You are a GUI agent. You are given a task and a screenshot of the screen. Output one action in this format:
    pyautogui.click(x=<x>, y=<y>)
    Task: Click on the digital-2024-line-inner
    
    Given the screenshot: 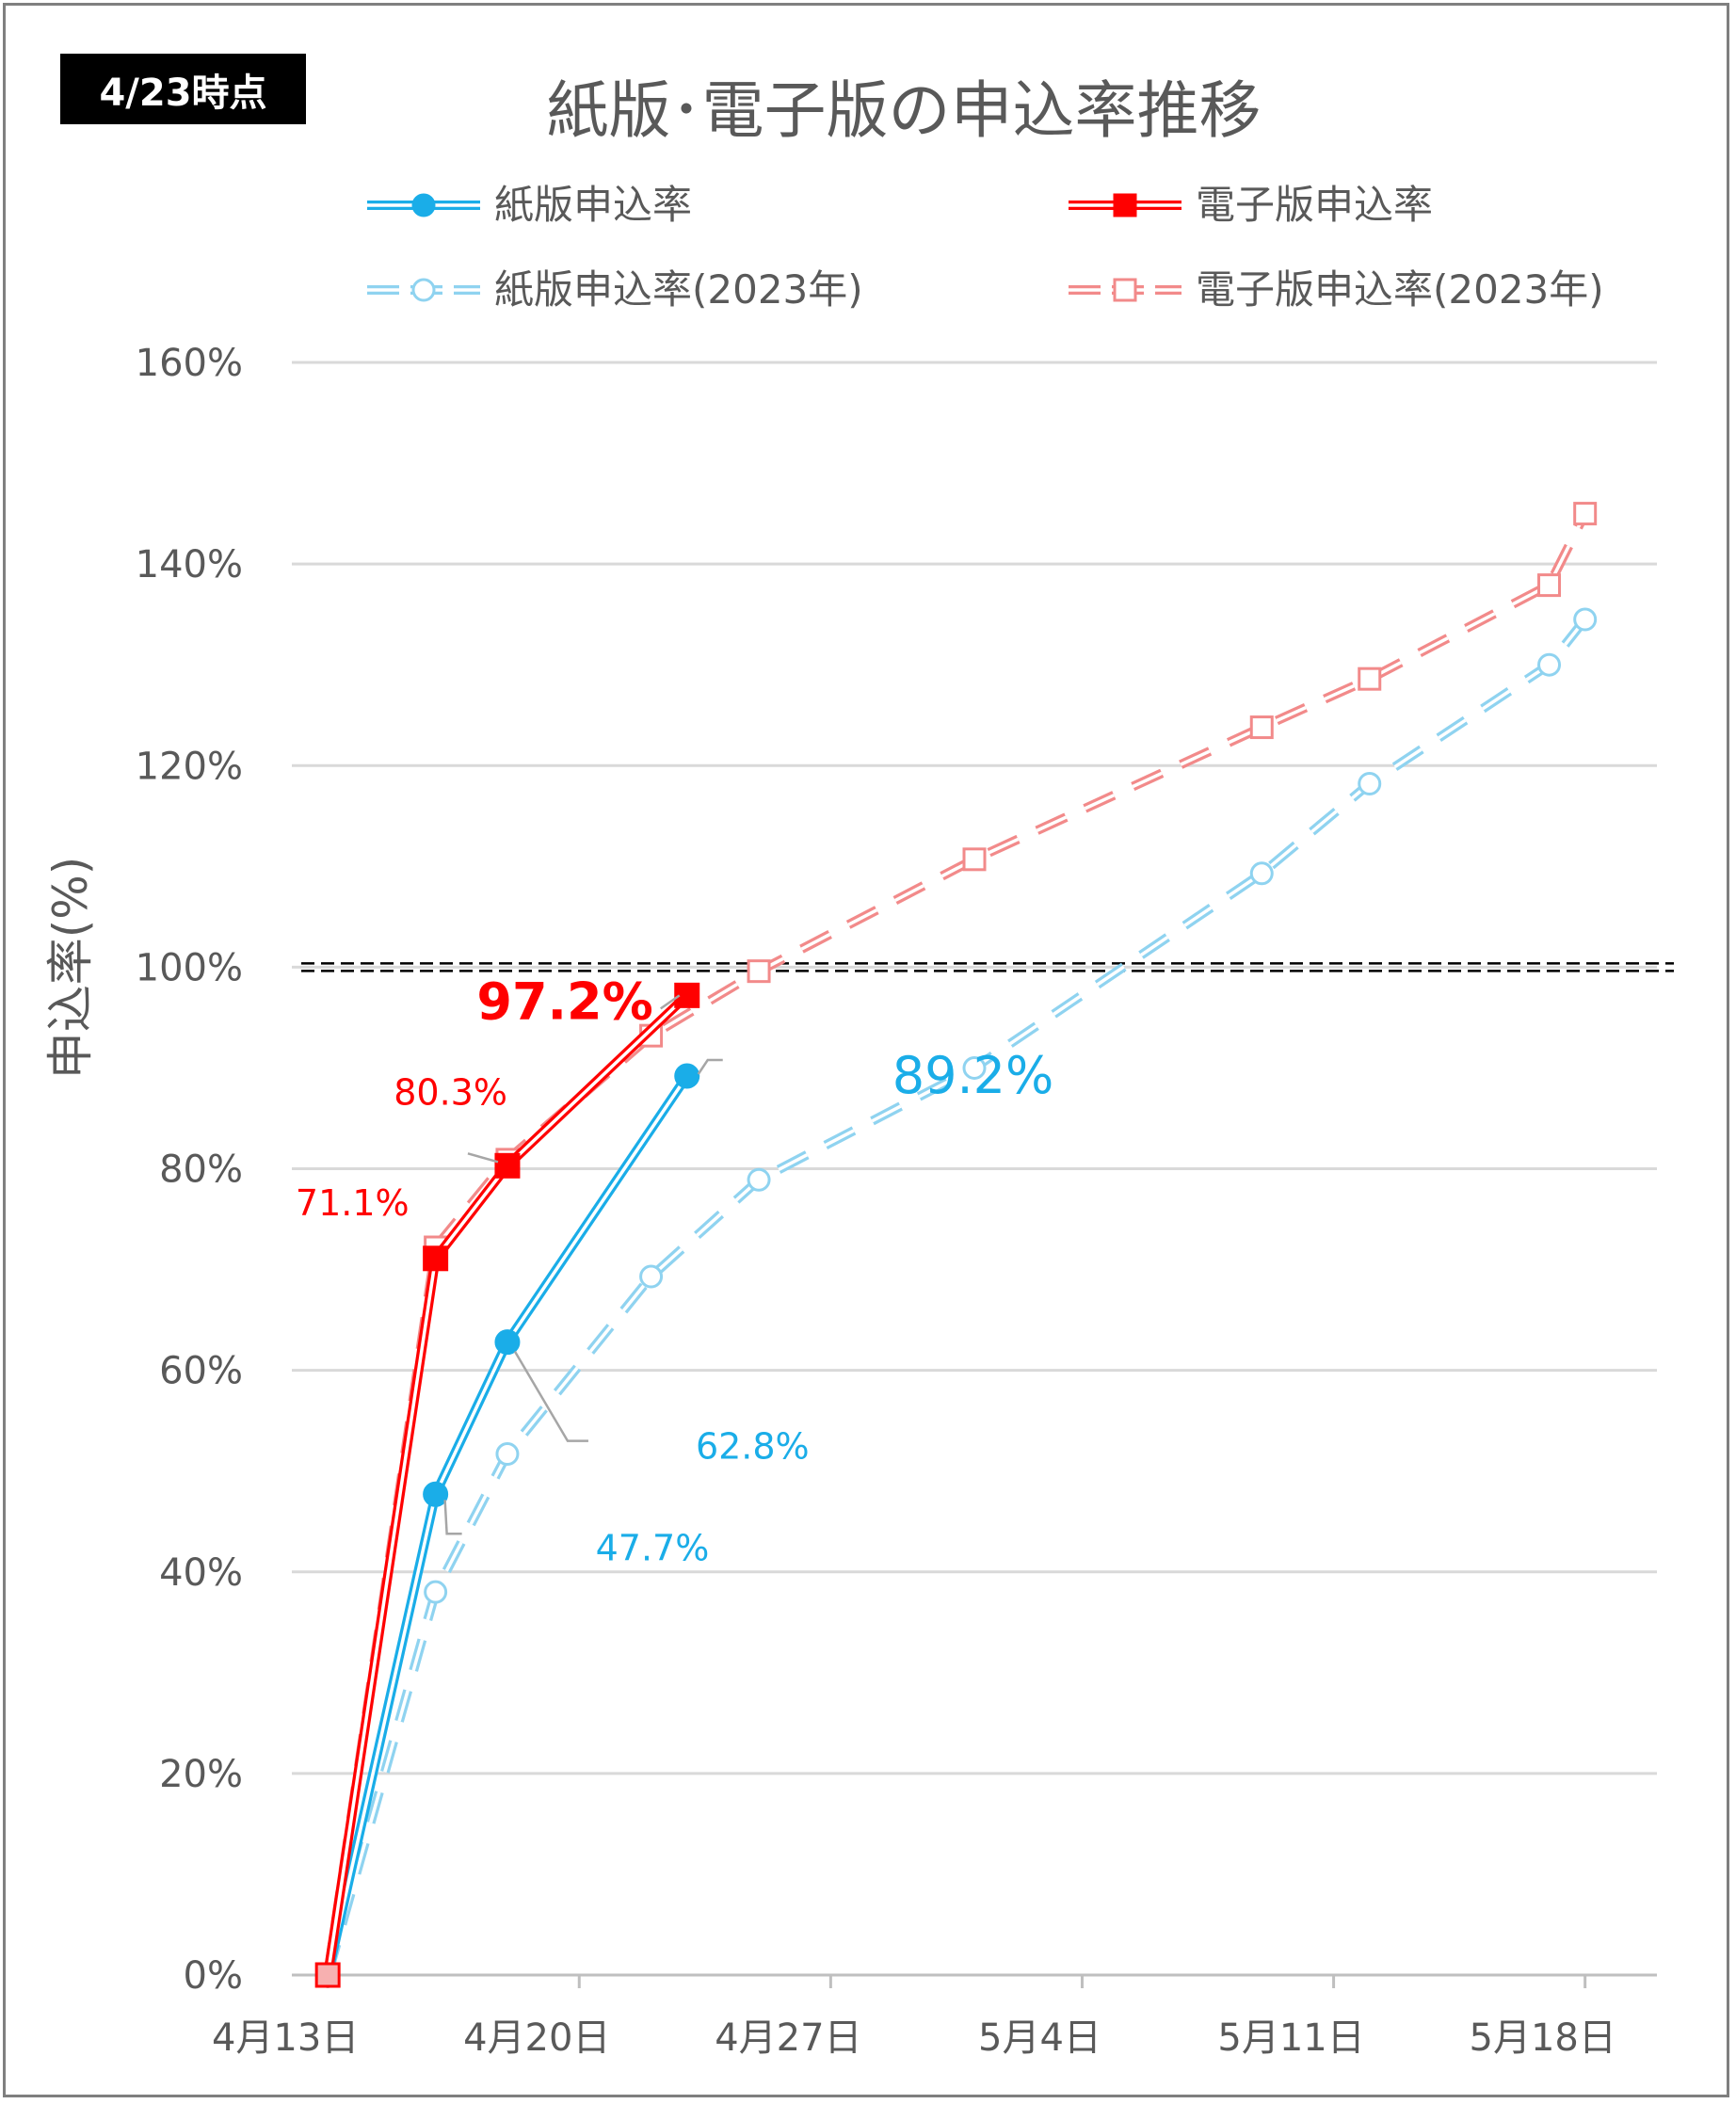 What is the action you would take?
    pyautogui.click(x=507, y=1485)
    